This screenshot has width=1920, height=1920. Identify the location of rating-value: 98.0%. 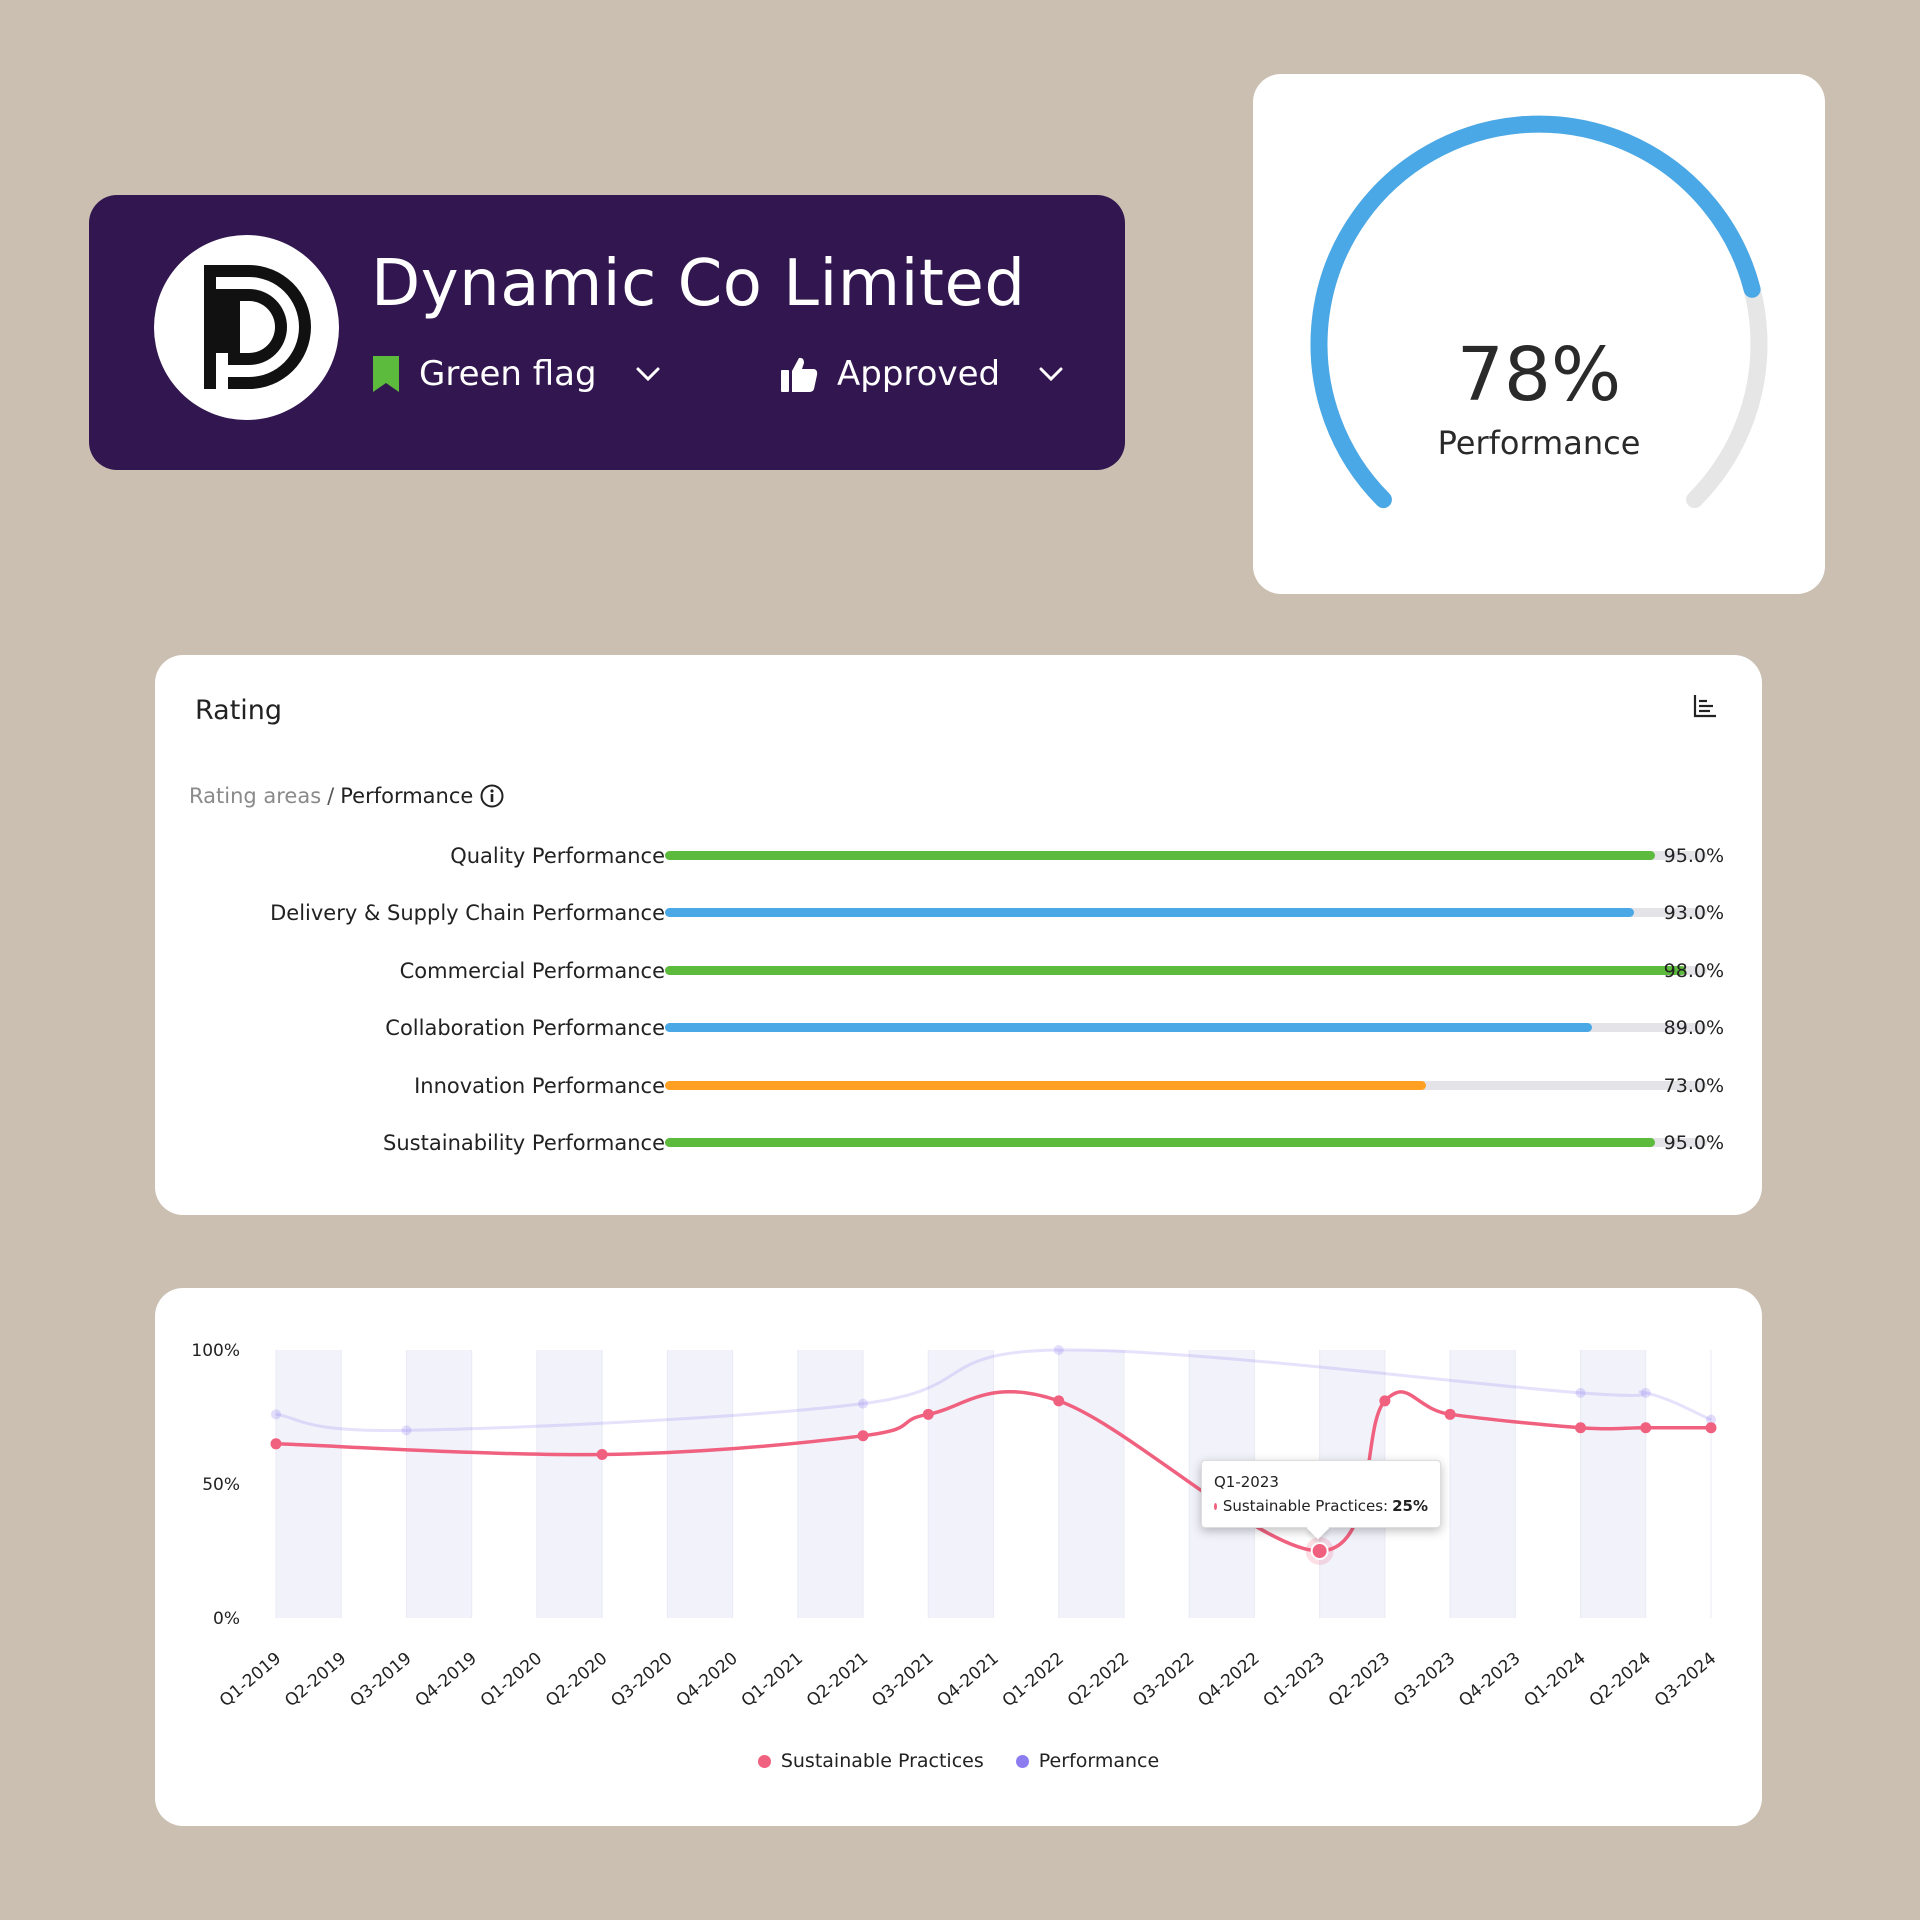
(1693, 971).